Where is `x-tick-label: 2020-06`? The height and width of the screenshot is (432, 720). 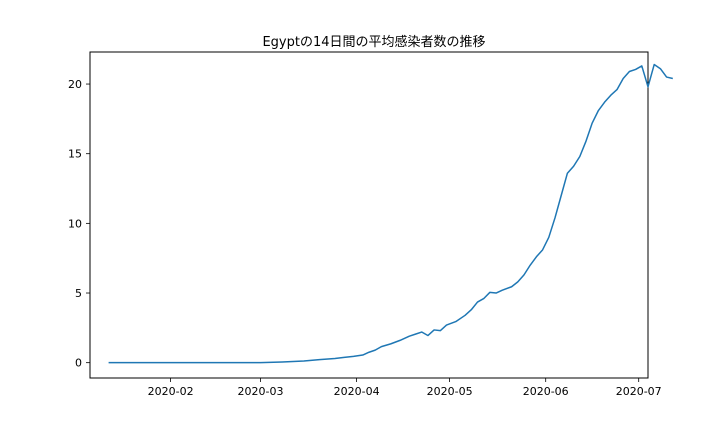
x-tick-label: 2020-06 is located at coordinates (546, 391).